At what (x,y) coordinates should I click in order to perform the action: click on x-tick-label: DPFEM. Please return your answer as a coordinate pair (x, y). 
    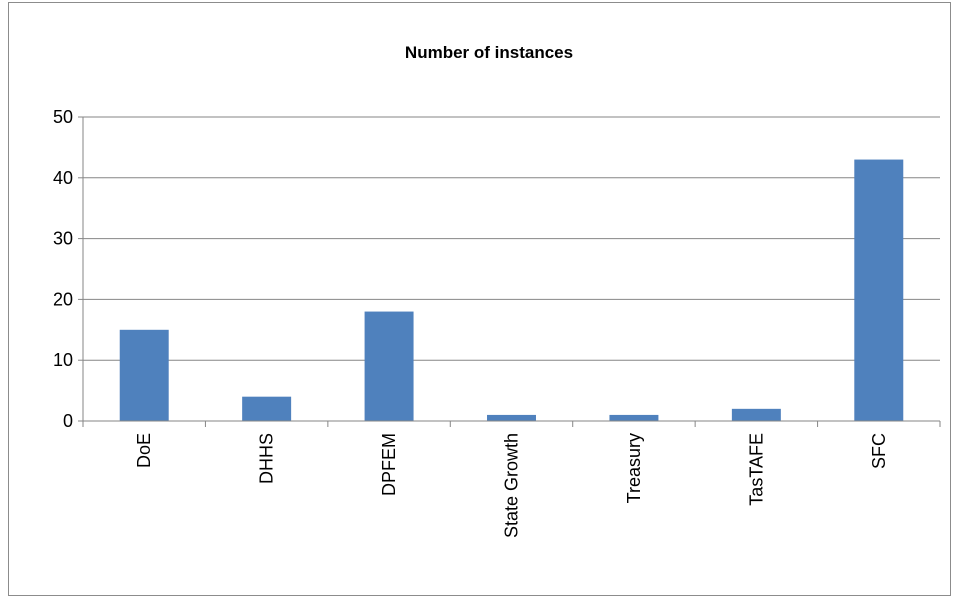
    Looking at the image, I should click on (389, 464).